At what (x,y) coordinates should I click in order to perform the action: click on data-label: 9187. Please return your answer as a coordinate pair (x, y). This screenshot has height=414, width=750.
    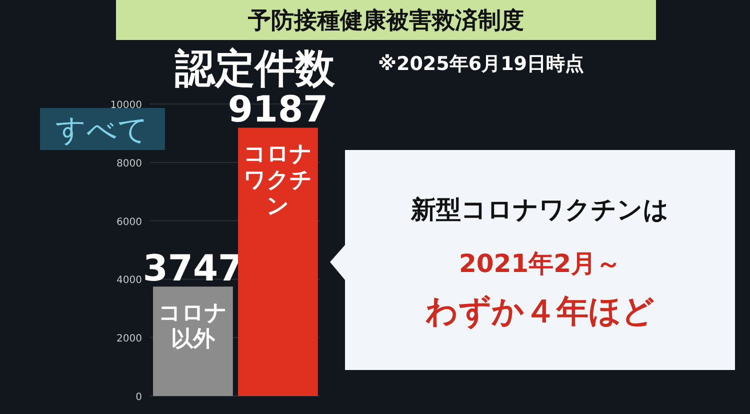
    Looking at the image, I should click on (278, 110).